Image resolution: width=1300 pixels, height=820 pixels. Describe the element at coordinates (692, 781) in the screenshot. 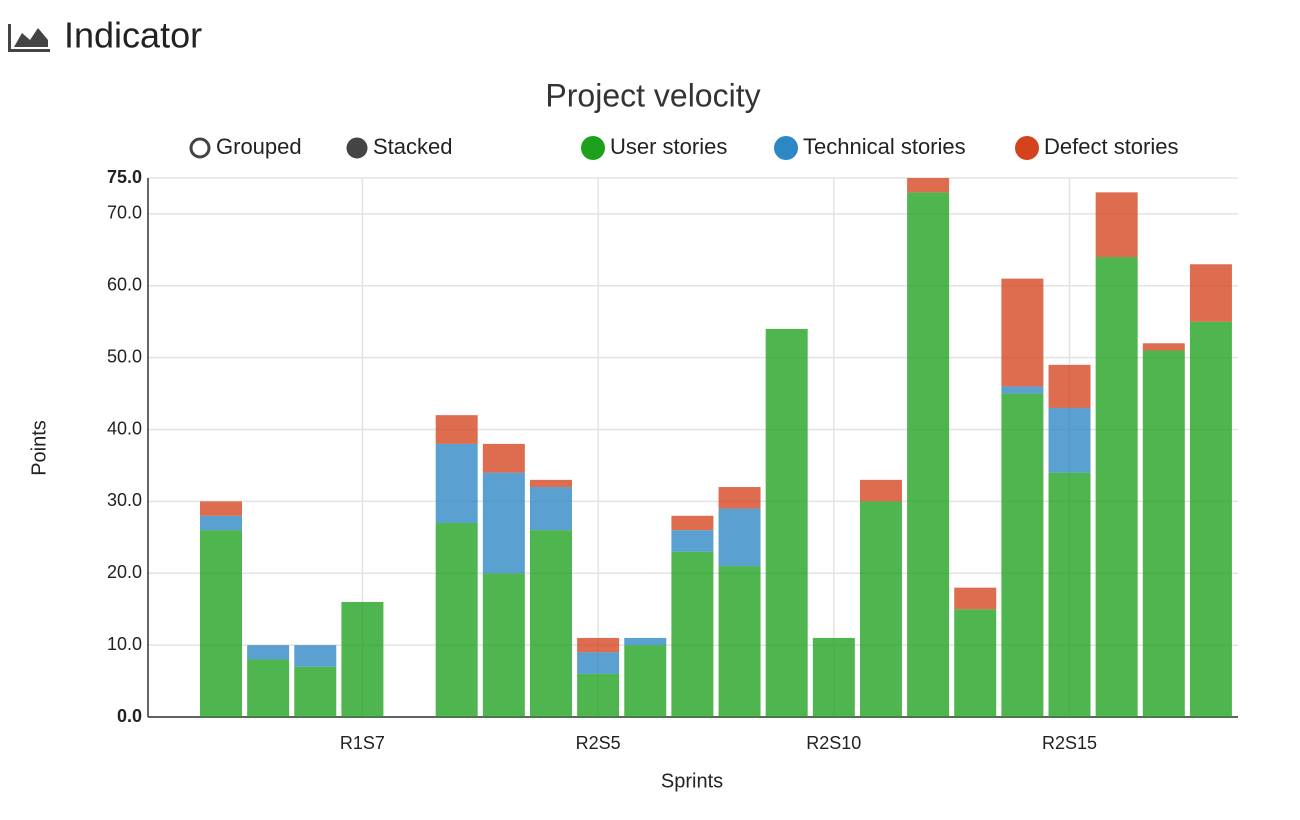

I see `x-axis-label: Sprints` at that location.